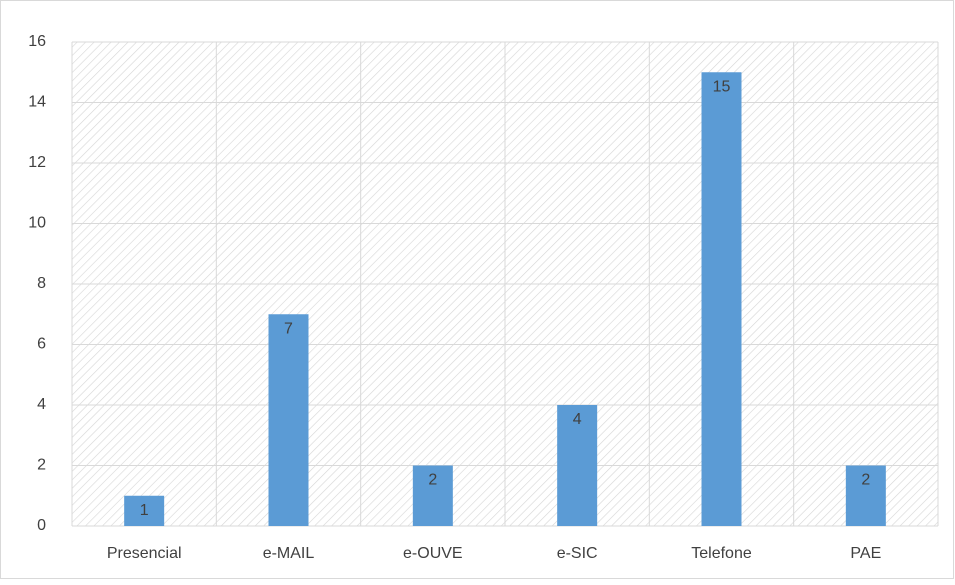  Describe the element at coordinates (37, 223) in the screenshot. I see `y-tick-label: 10` at that location.